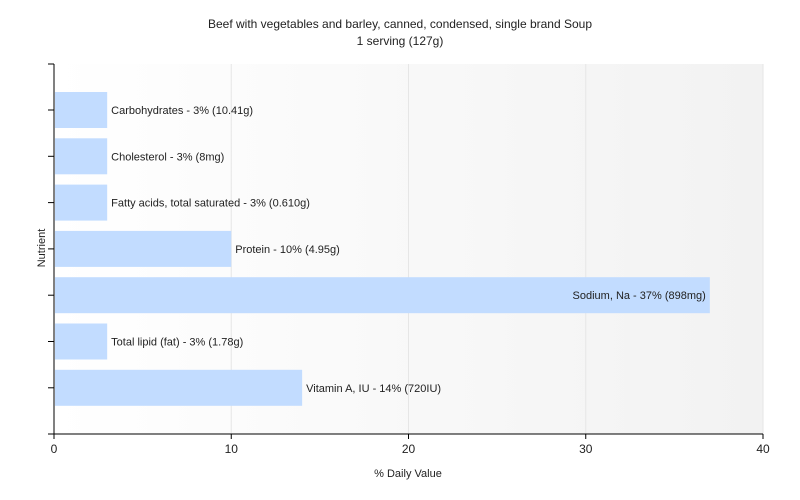  I want to click on x-axis-label: % Daily Value, so click(408, 474).